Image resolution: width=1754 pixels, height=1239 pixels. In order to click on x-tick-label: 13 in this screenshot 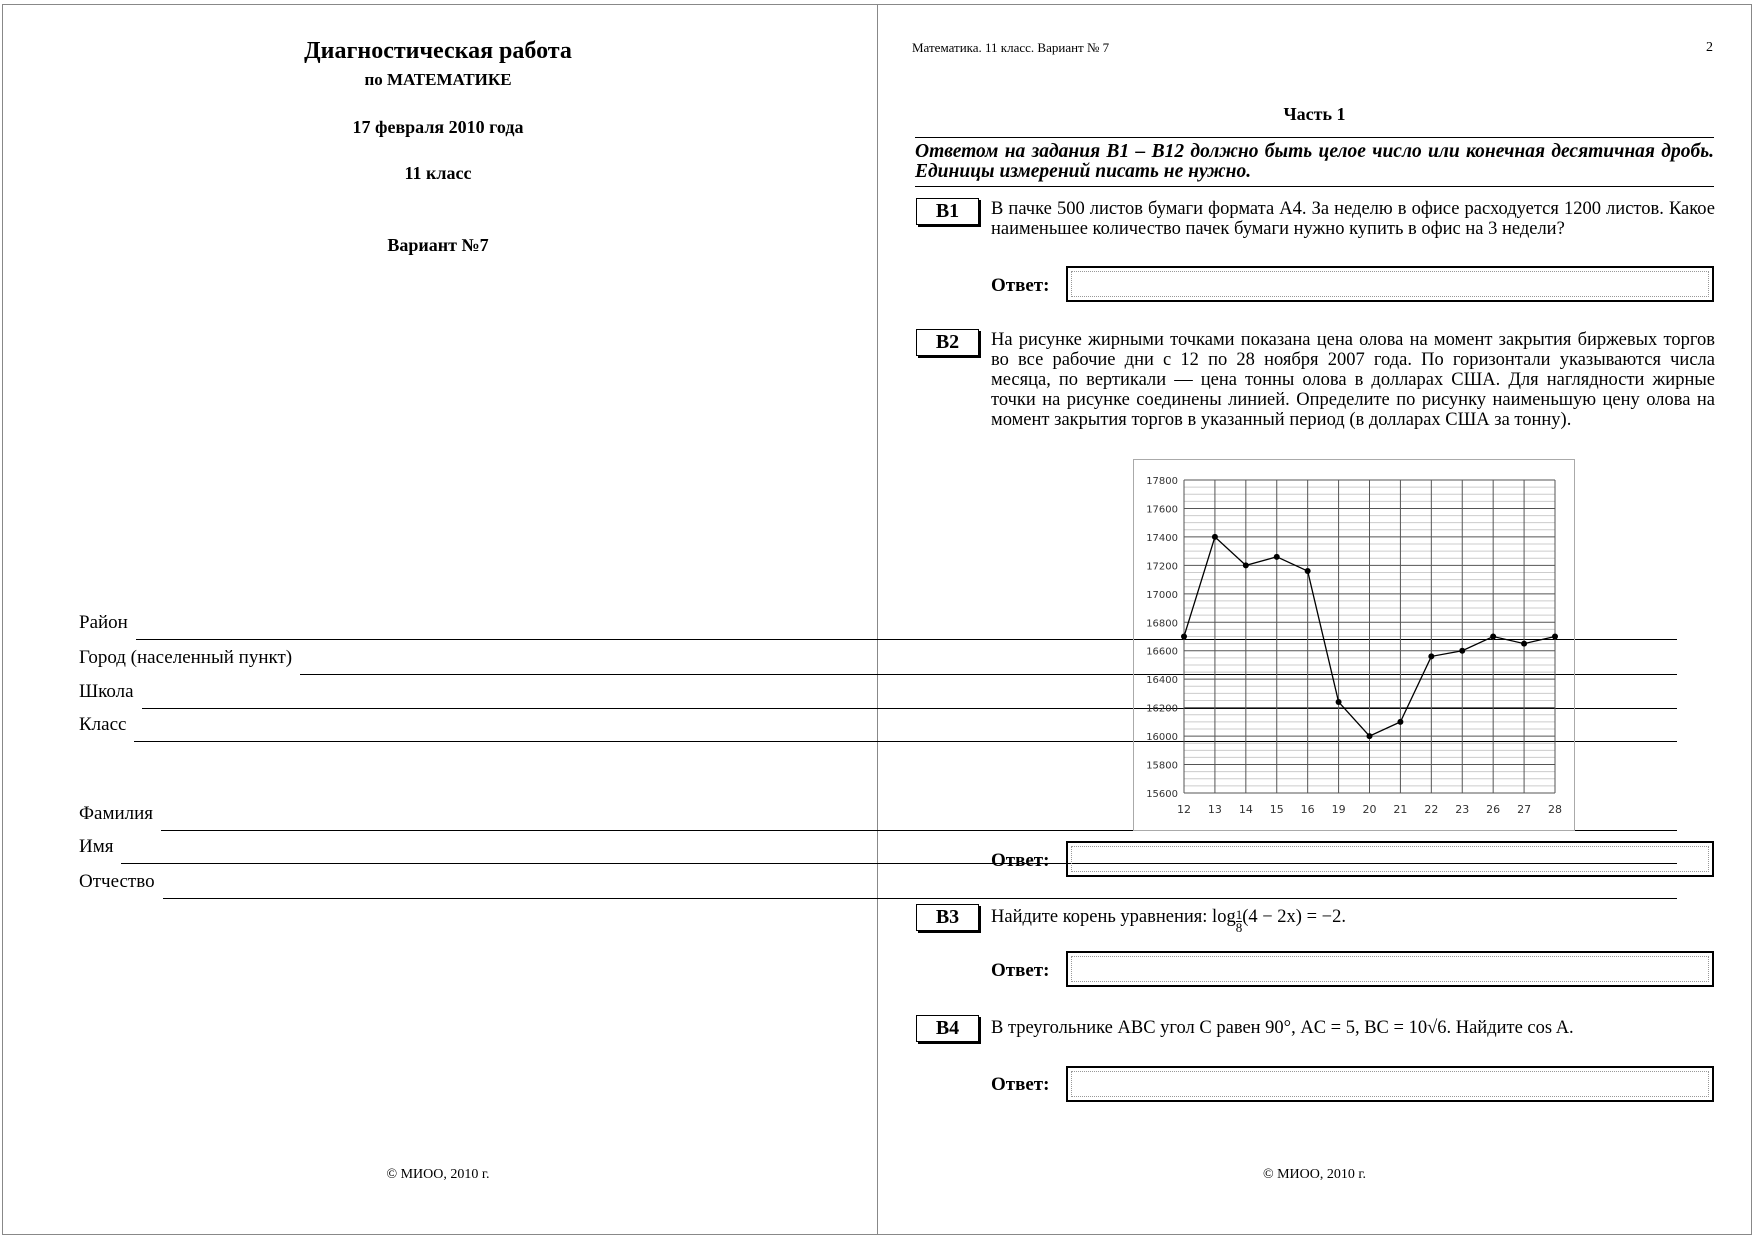, I will do `click(1215, 809)`.